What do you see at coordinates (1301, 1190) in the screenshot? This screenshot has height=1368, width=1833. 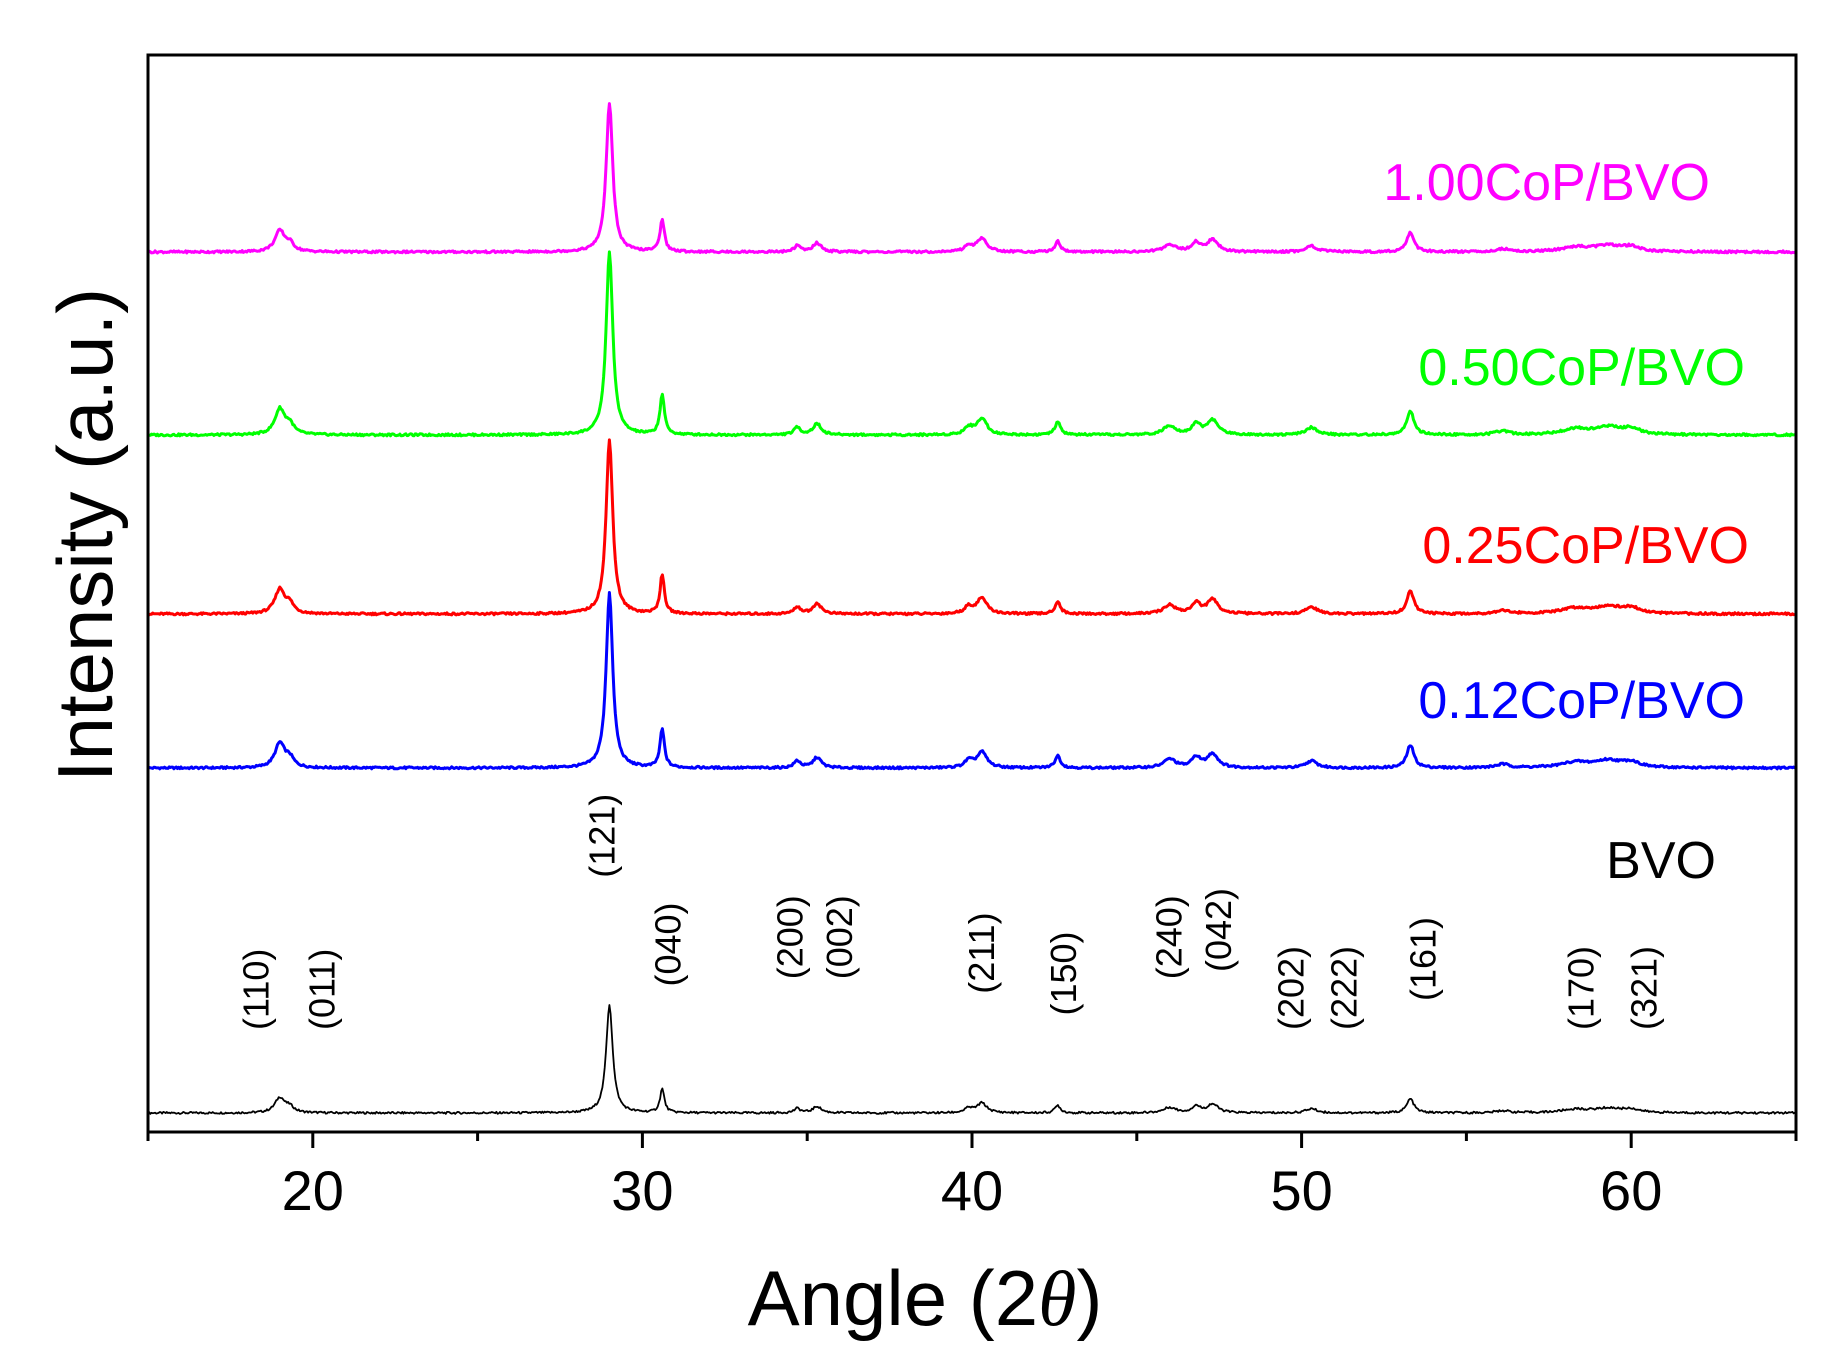 I see `x-tick-label: 50` at bounding box center [1301, 1190].